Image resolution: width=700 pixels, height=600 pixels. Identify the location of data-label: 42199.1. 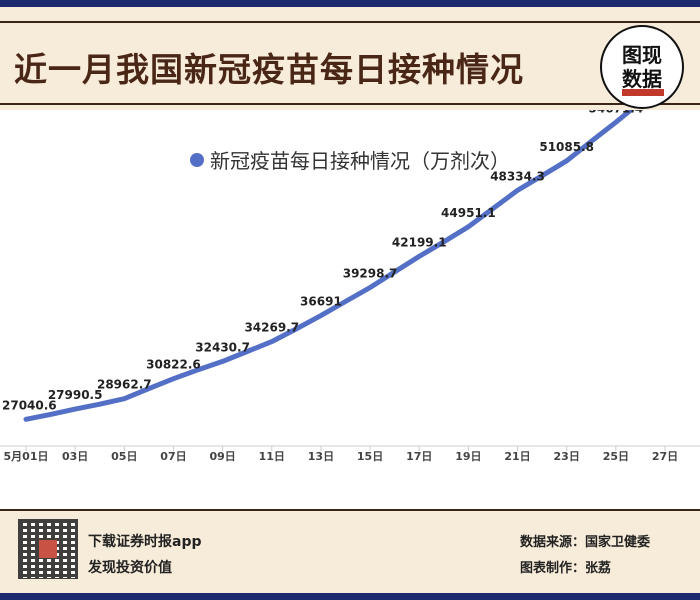
(419, 242).